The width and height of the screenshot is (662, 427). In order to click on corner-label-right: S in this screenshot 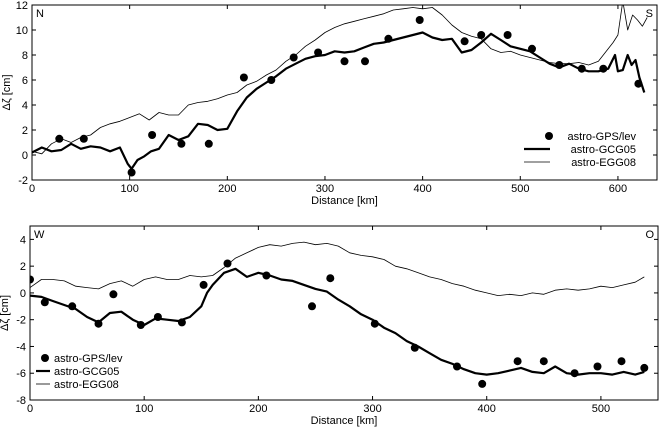, I will do `click(649, 14)`.